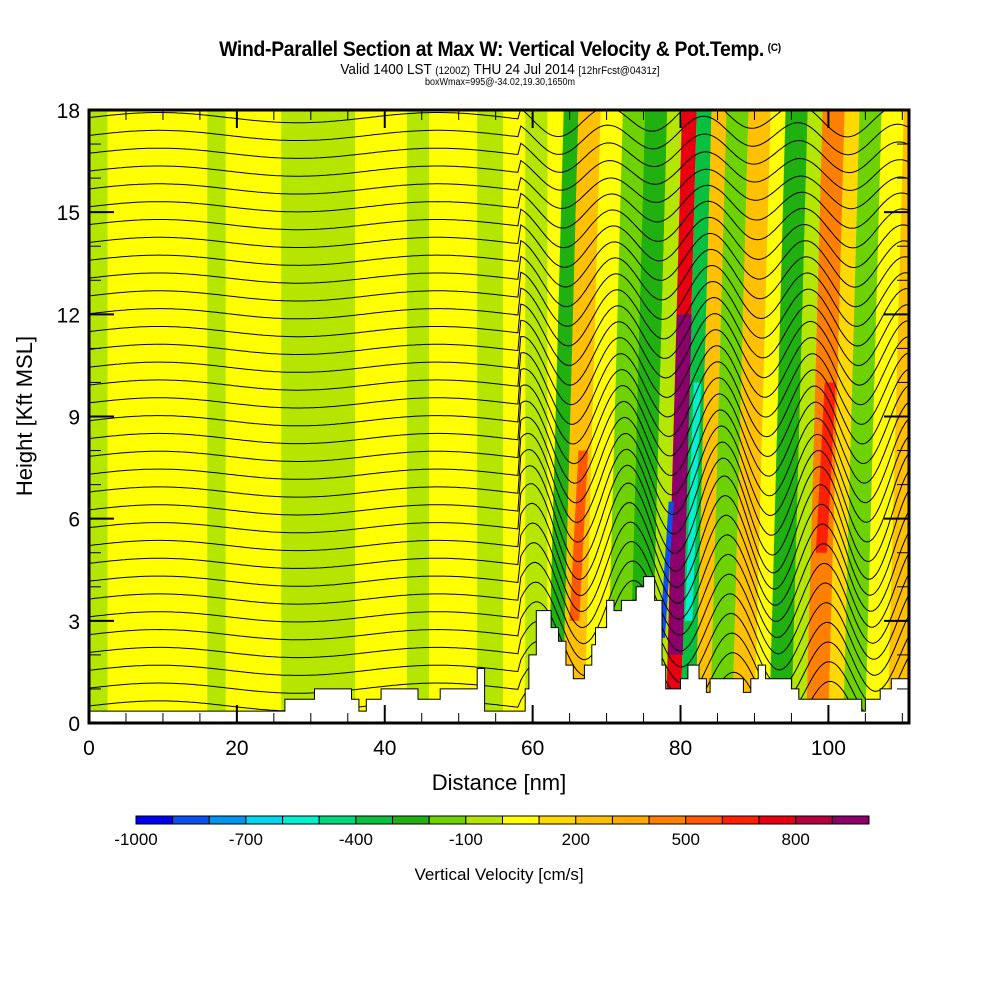  Describe the element at coordinates (686, 839) in the screenshot. I see `colorbar-tick-label: 500` at that location.